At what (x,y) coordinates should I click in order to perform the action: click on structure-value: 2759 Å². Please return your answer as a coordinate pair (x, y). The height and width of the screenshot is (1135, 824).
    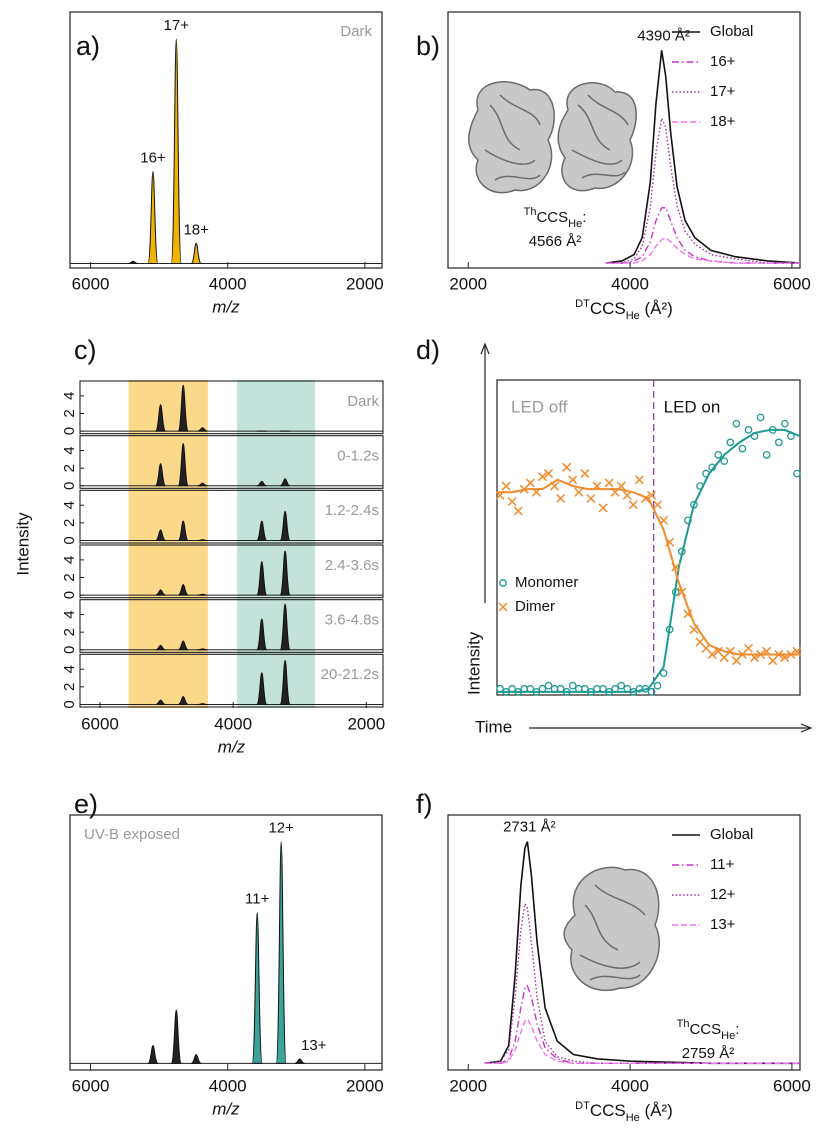
    Looking at the image, I should click on (708, 1053).